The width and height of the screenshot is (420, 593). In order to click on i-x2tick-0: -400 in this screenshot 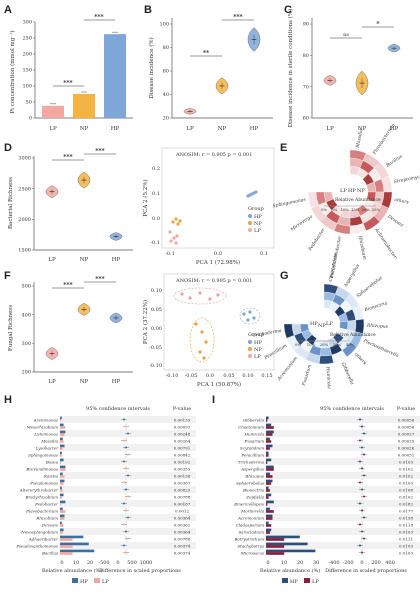, I will do `click(333, 563)`.